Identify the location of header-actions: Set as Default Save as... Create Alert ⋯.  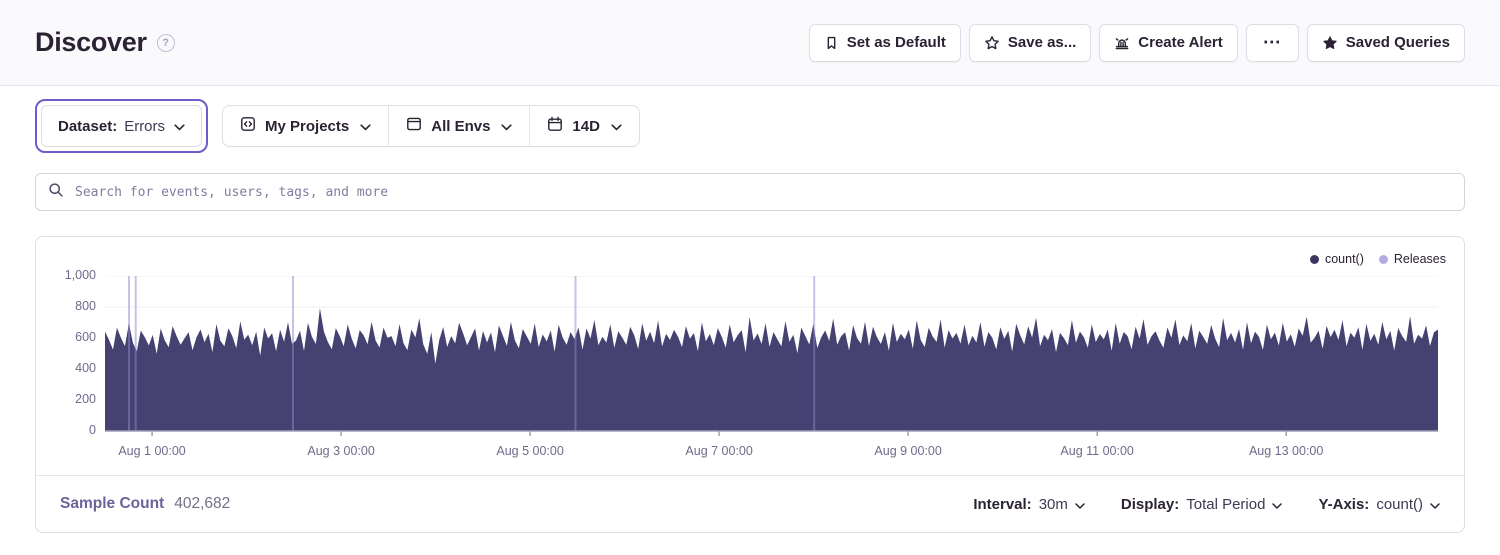
(1136, 42).